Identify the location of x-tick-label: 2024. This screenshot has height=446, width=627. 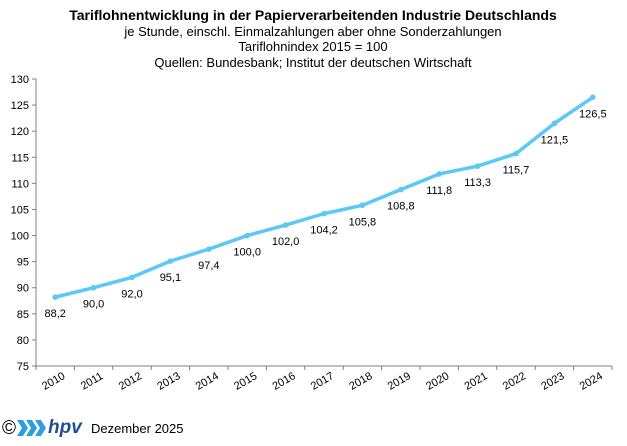
(591, 381).